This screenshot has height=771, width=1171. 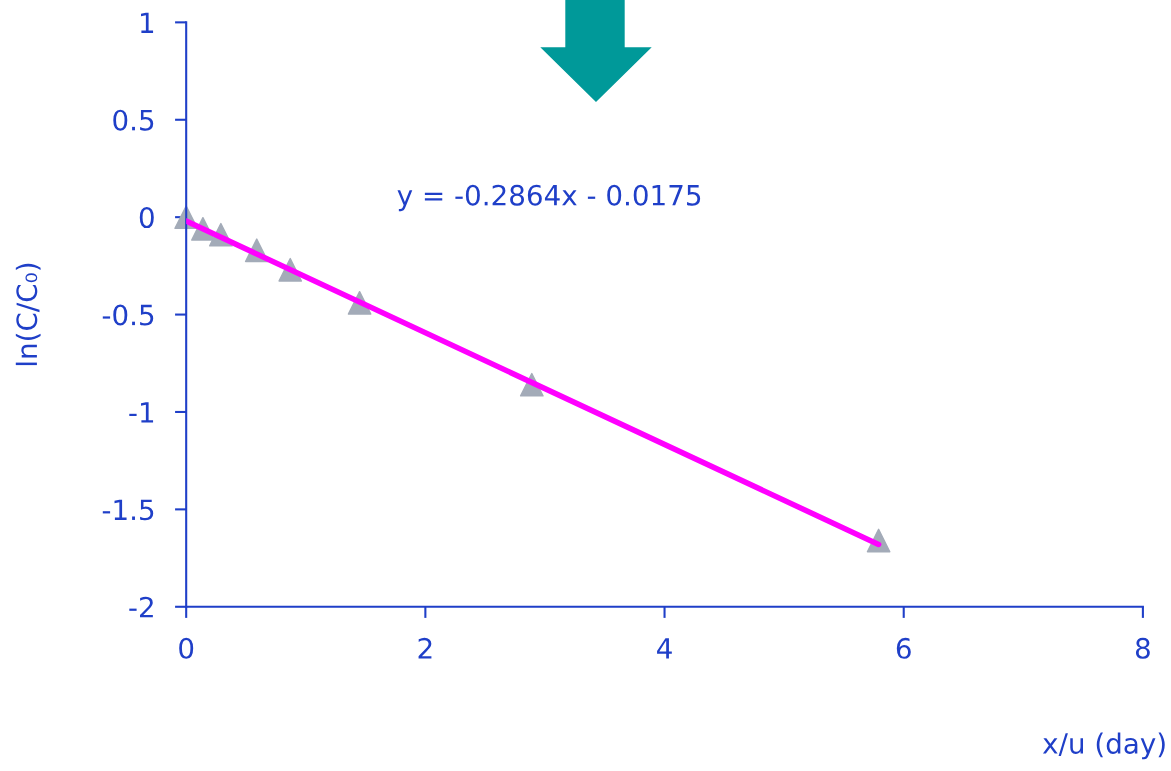 What do you see at coordinates (128, 315) in the screenshot?
I see `y-tick-label: -0.5` at bounding box center [128, 315].